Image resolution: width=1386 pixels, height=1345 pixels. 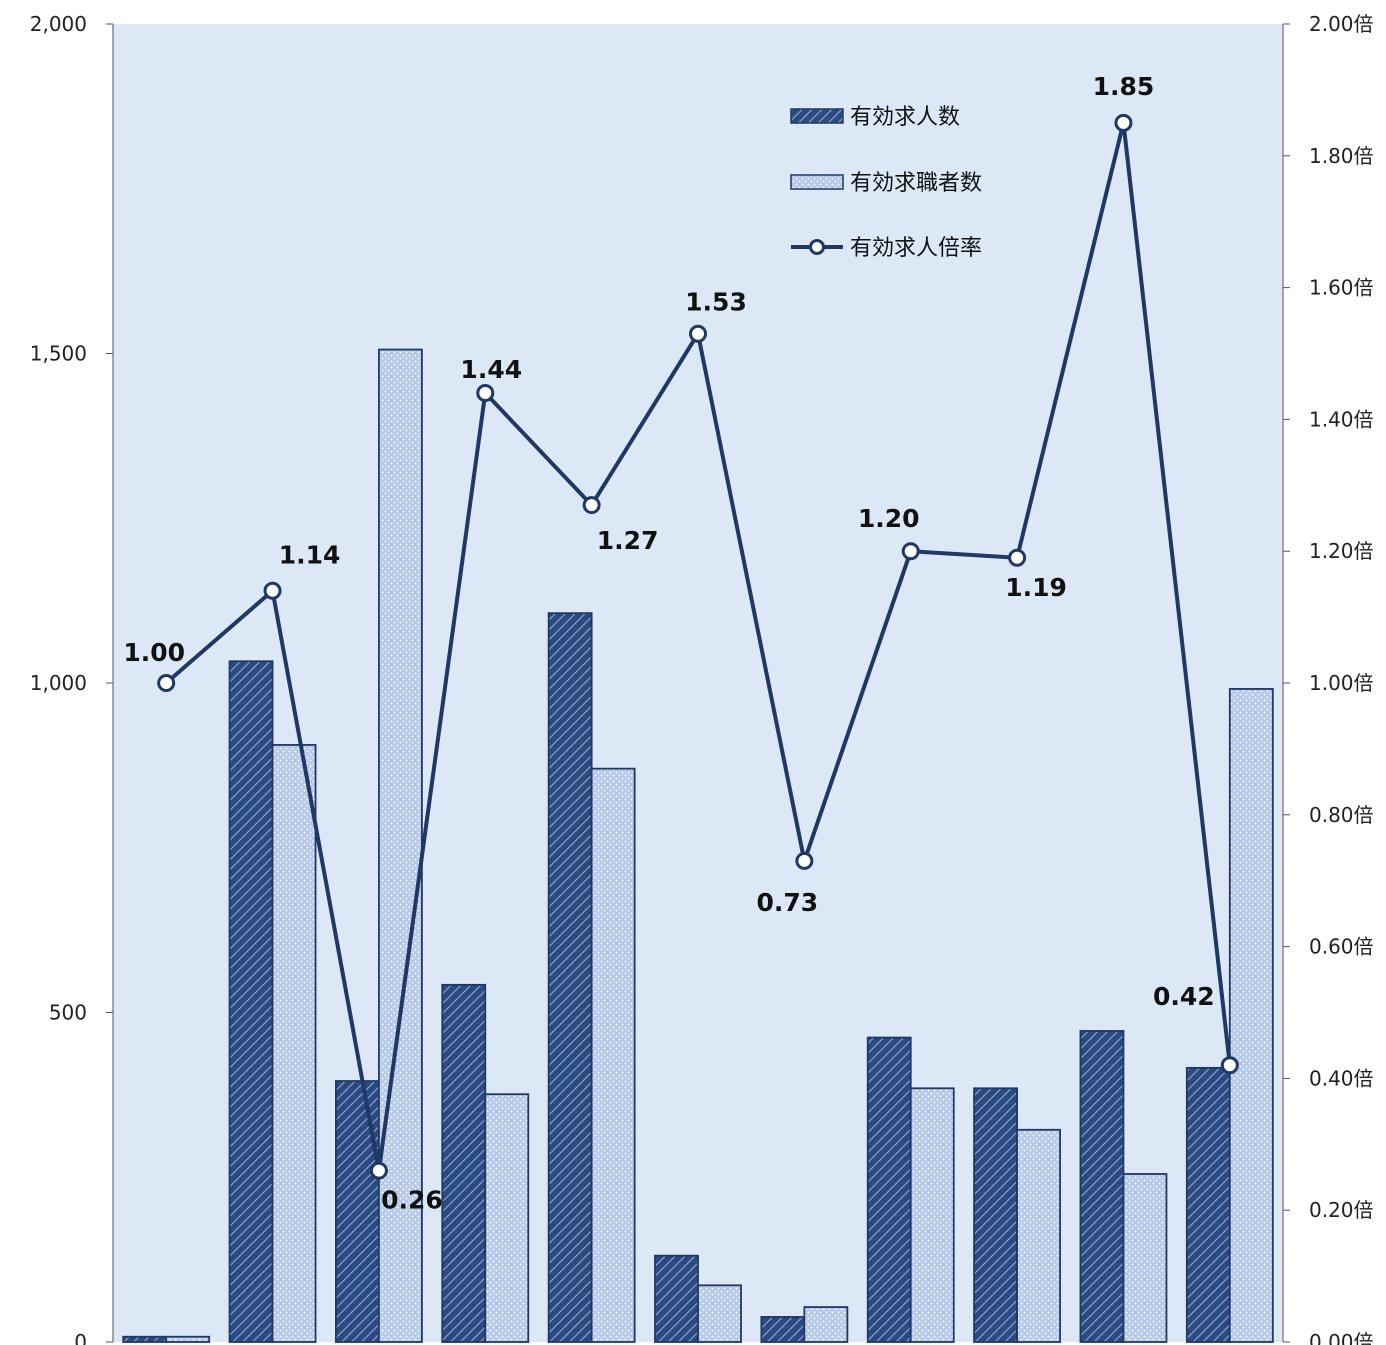 I want to click on right-tick-label: 0.40倍, so click(x=1341, y=1078).